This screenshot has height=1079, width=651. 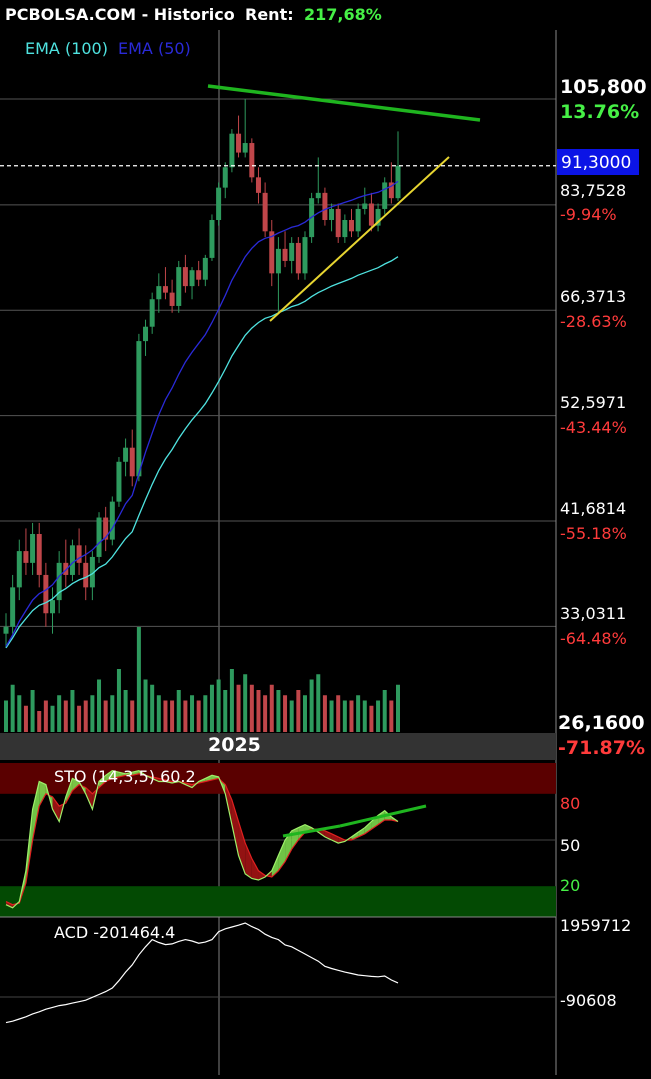 What do you see at coordinates (125, 776) in the screenshot?
I see `sto-label: STO (14,3,5) 60.2` at bounding box center [125, 776].